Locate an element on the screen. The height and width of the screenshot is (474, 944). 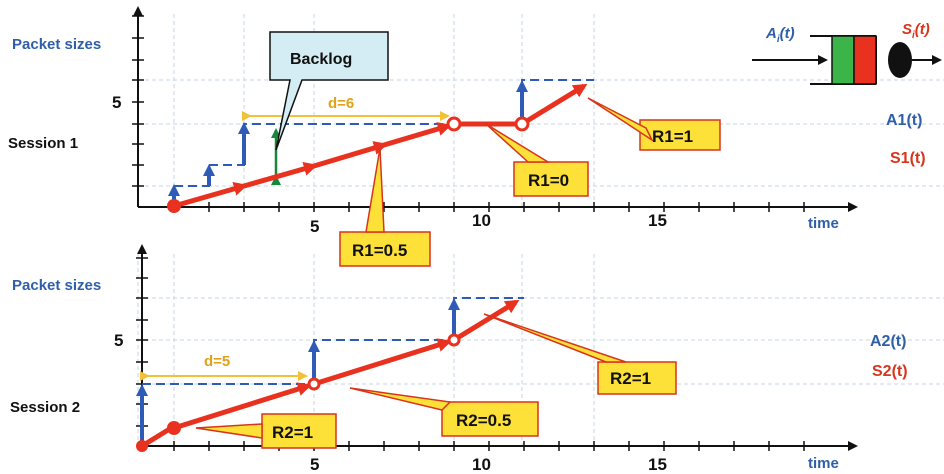
bottom-x-tick-label: 5 is located at coordinates (314, 464).